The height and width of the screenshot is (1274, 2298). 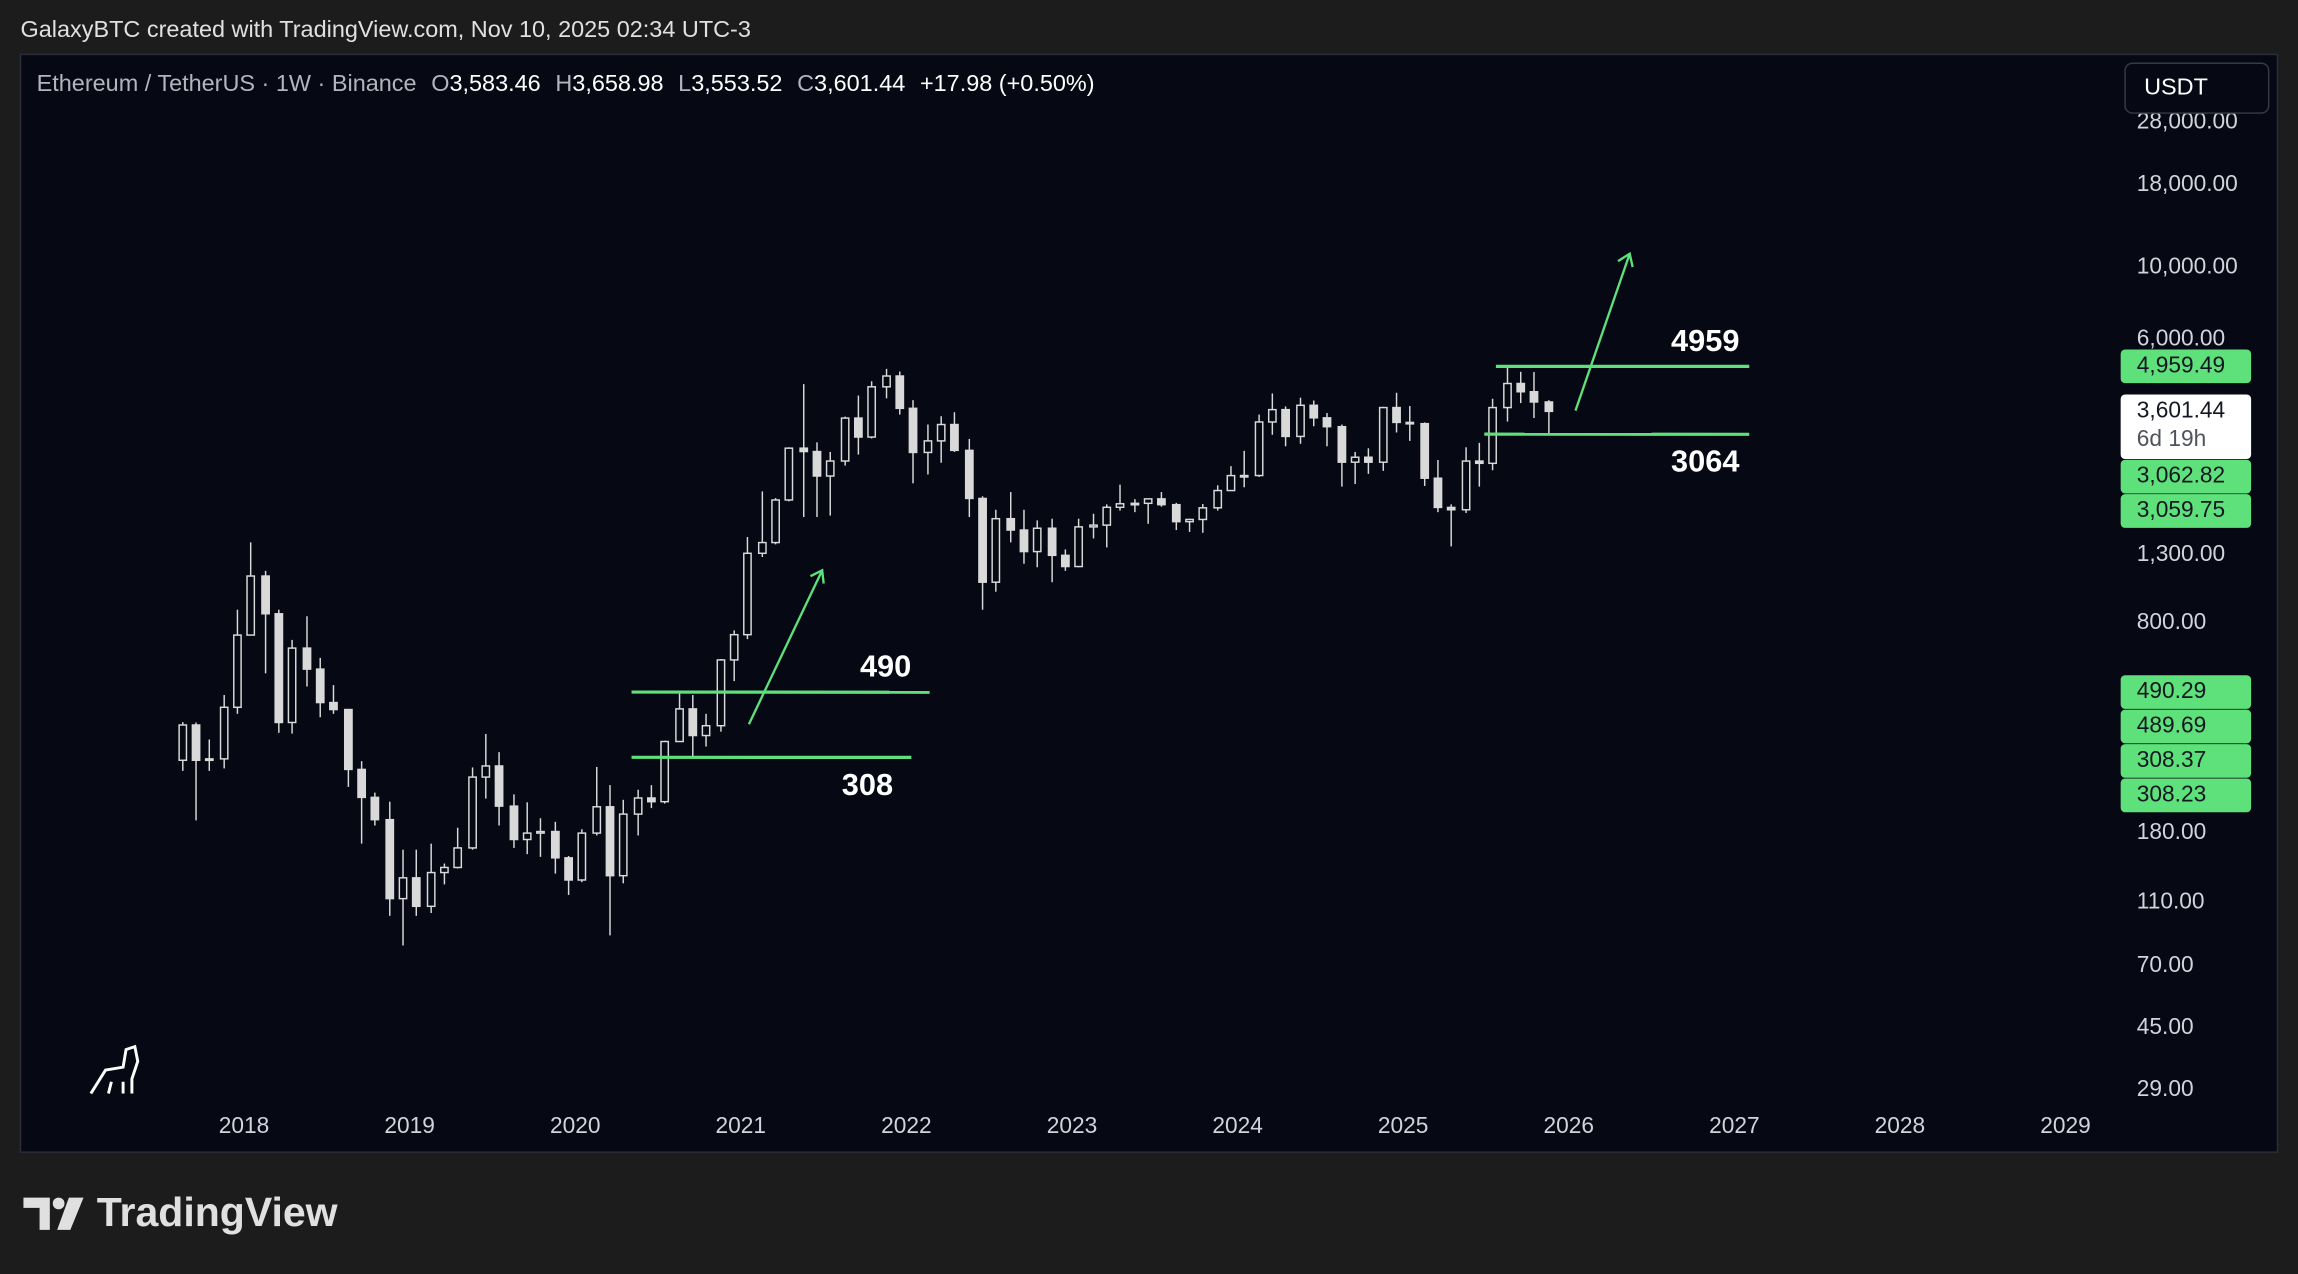 I want to click on last-price-tag, so click(x=2186, y=426).